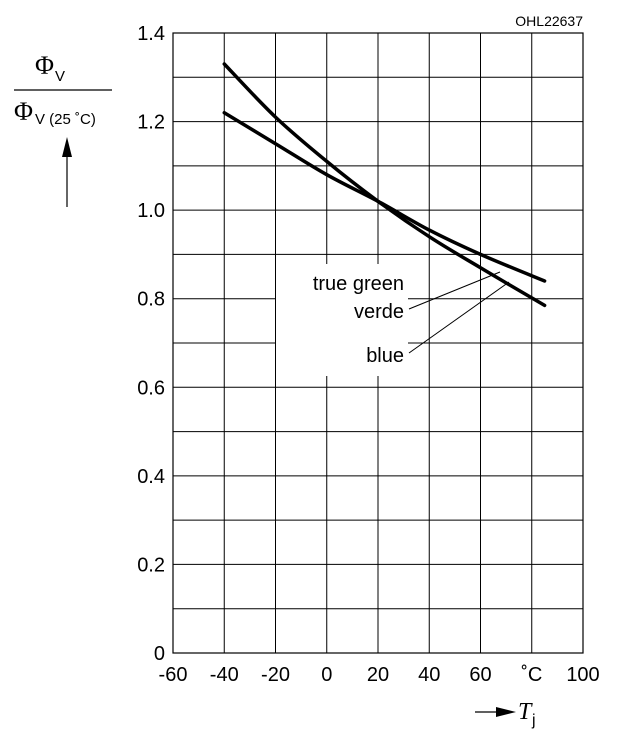  I want to click on x-tick-label: 40, so click(429, 675).